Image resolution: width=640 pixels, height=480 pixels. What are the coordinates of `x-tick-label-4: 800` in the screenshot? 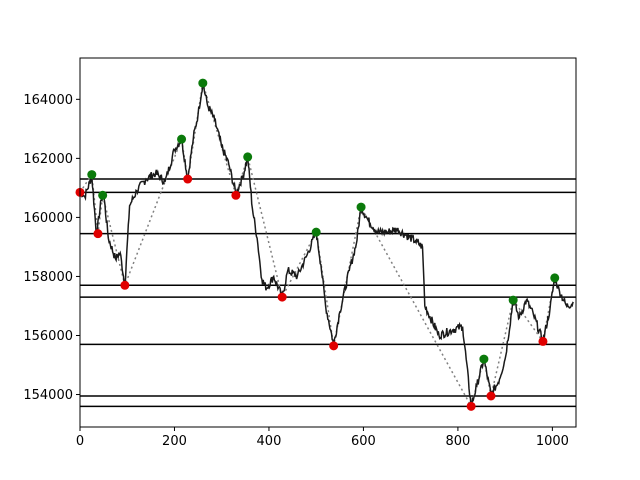 It's located at (457, 441).